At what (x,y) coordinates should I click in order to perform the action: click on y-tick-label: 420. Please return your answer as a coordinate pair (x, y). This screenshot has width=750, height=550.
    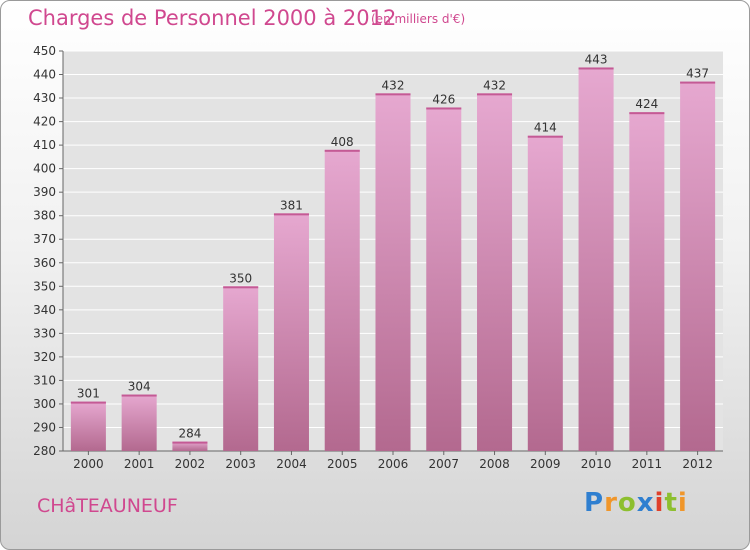
    Looking at the image, I should click on (44, 122).